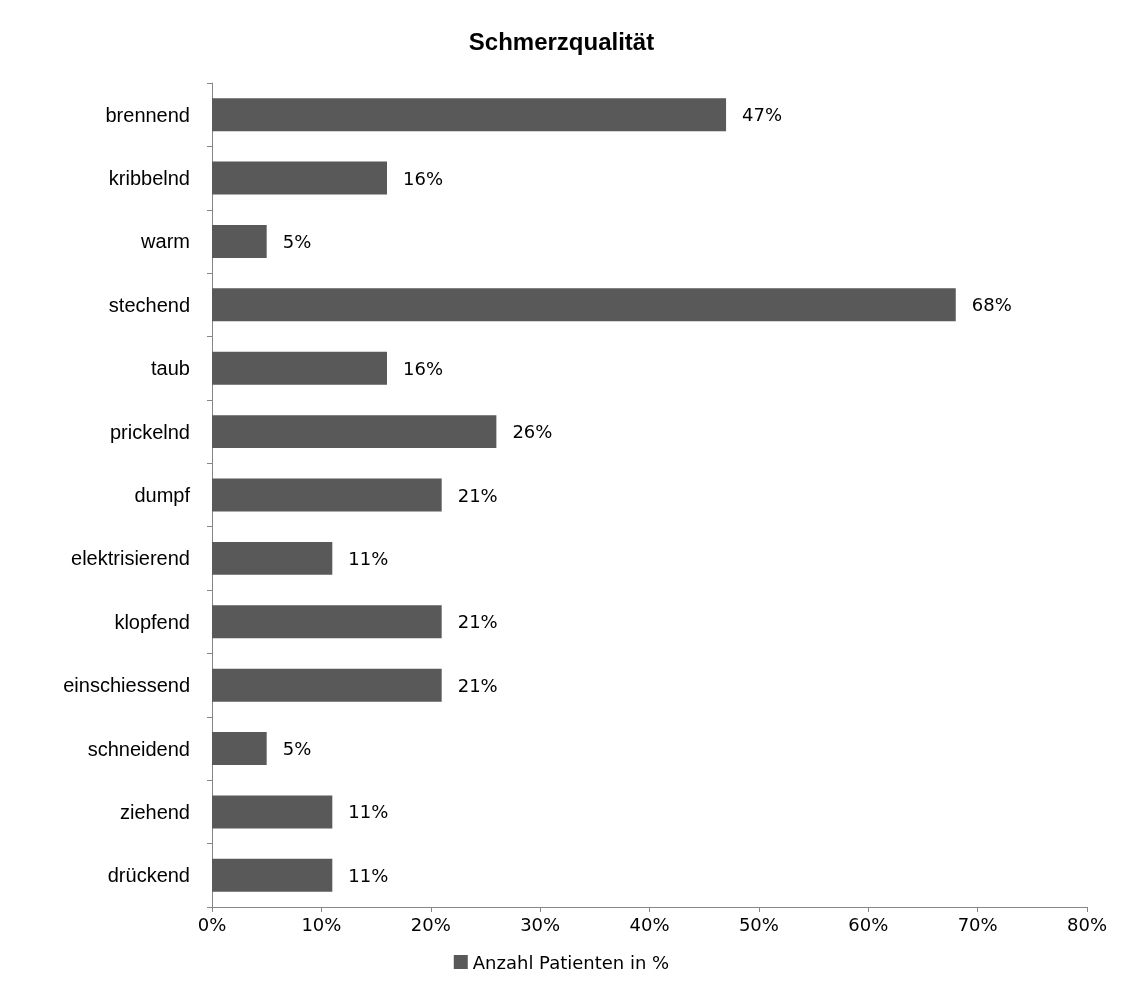 The width and height of the screenshot is (1123, 999). I want to click on y-tick-label: klopfend, so click(152, 621).